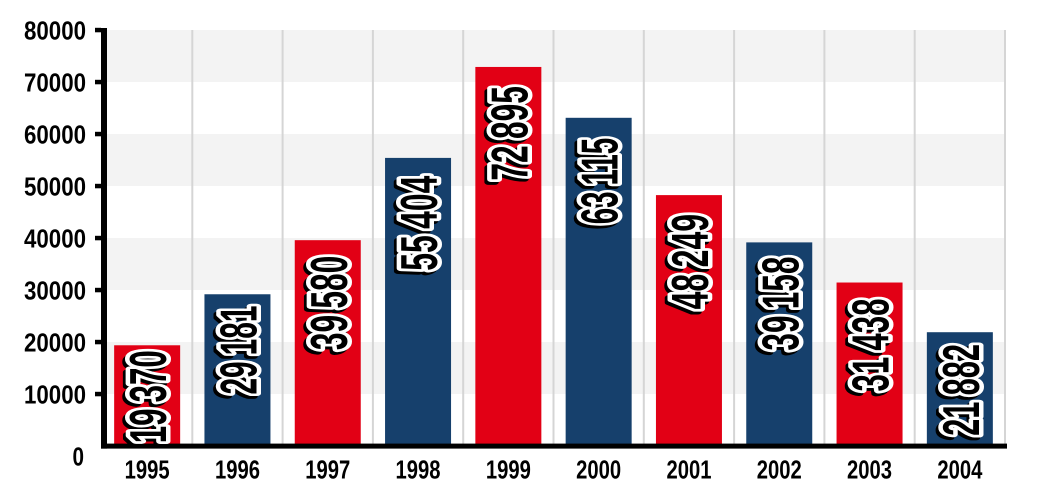  What do you see at coordinates (237, 470) in the screenshot?
I see `svg-text: 1996` at bounding box center [237, 470].